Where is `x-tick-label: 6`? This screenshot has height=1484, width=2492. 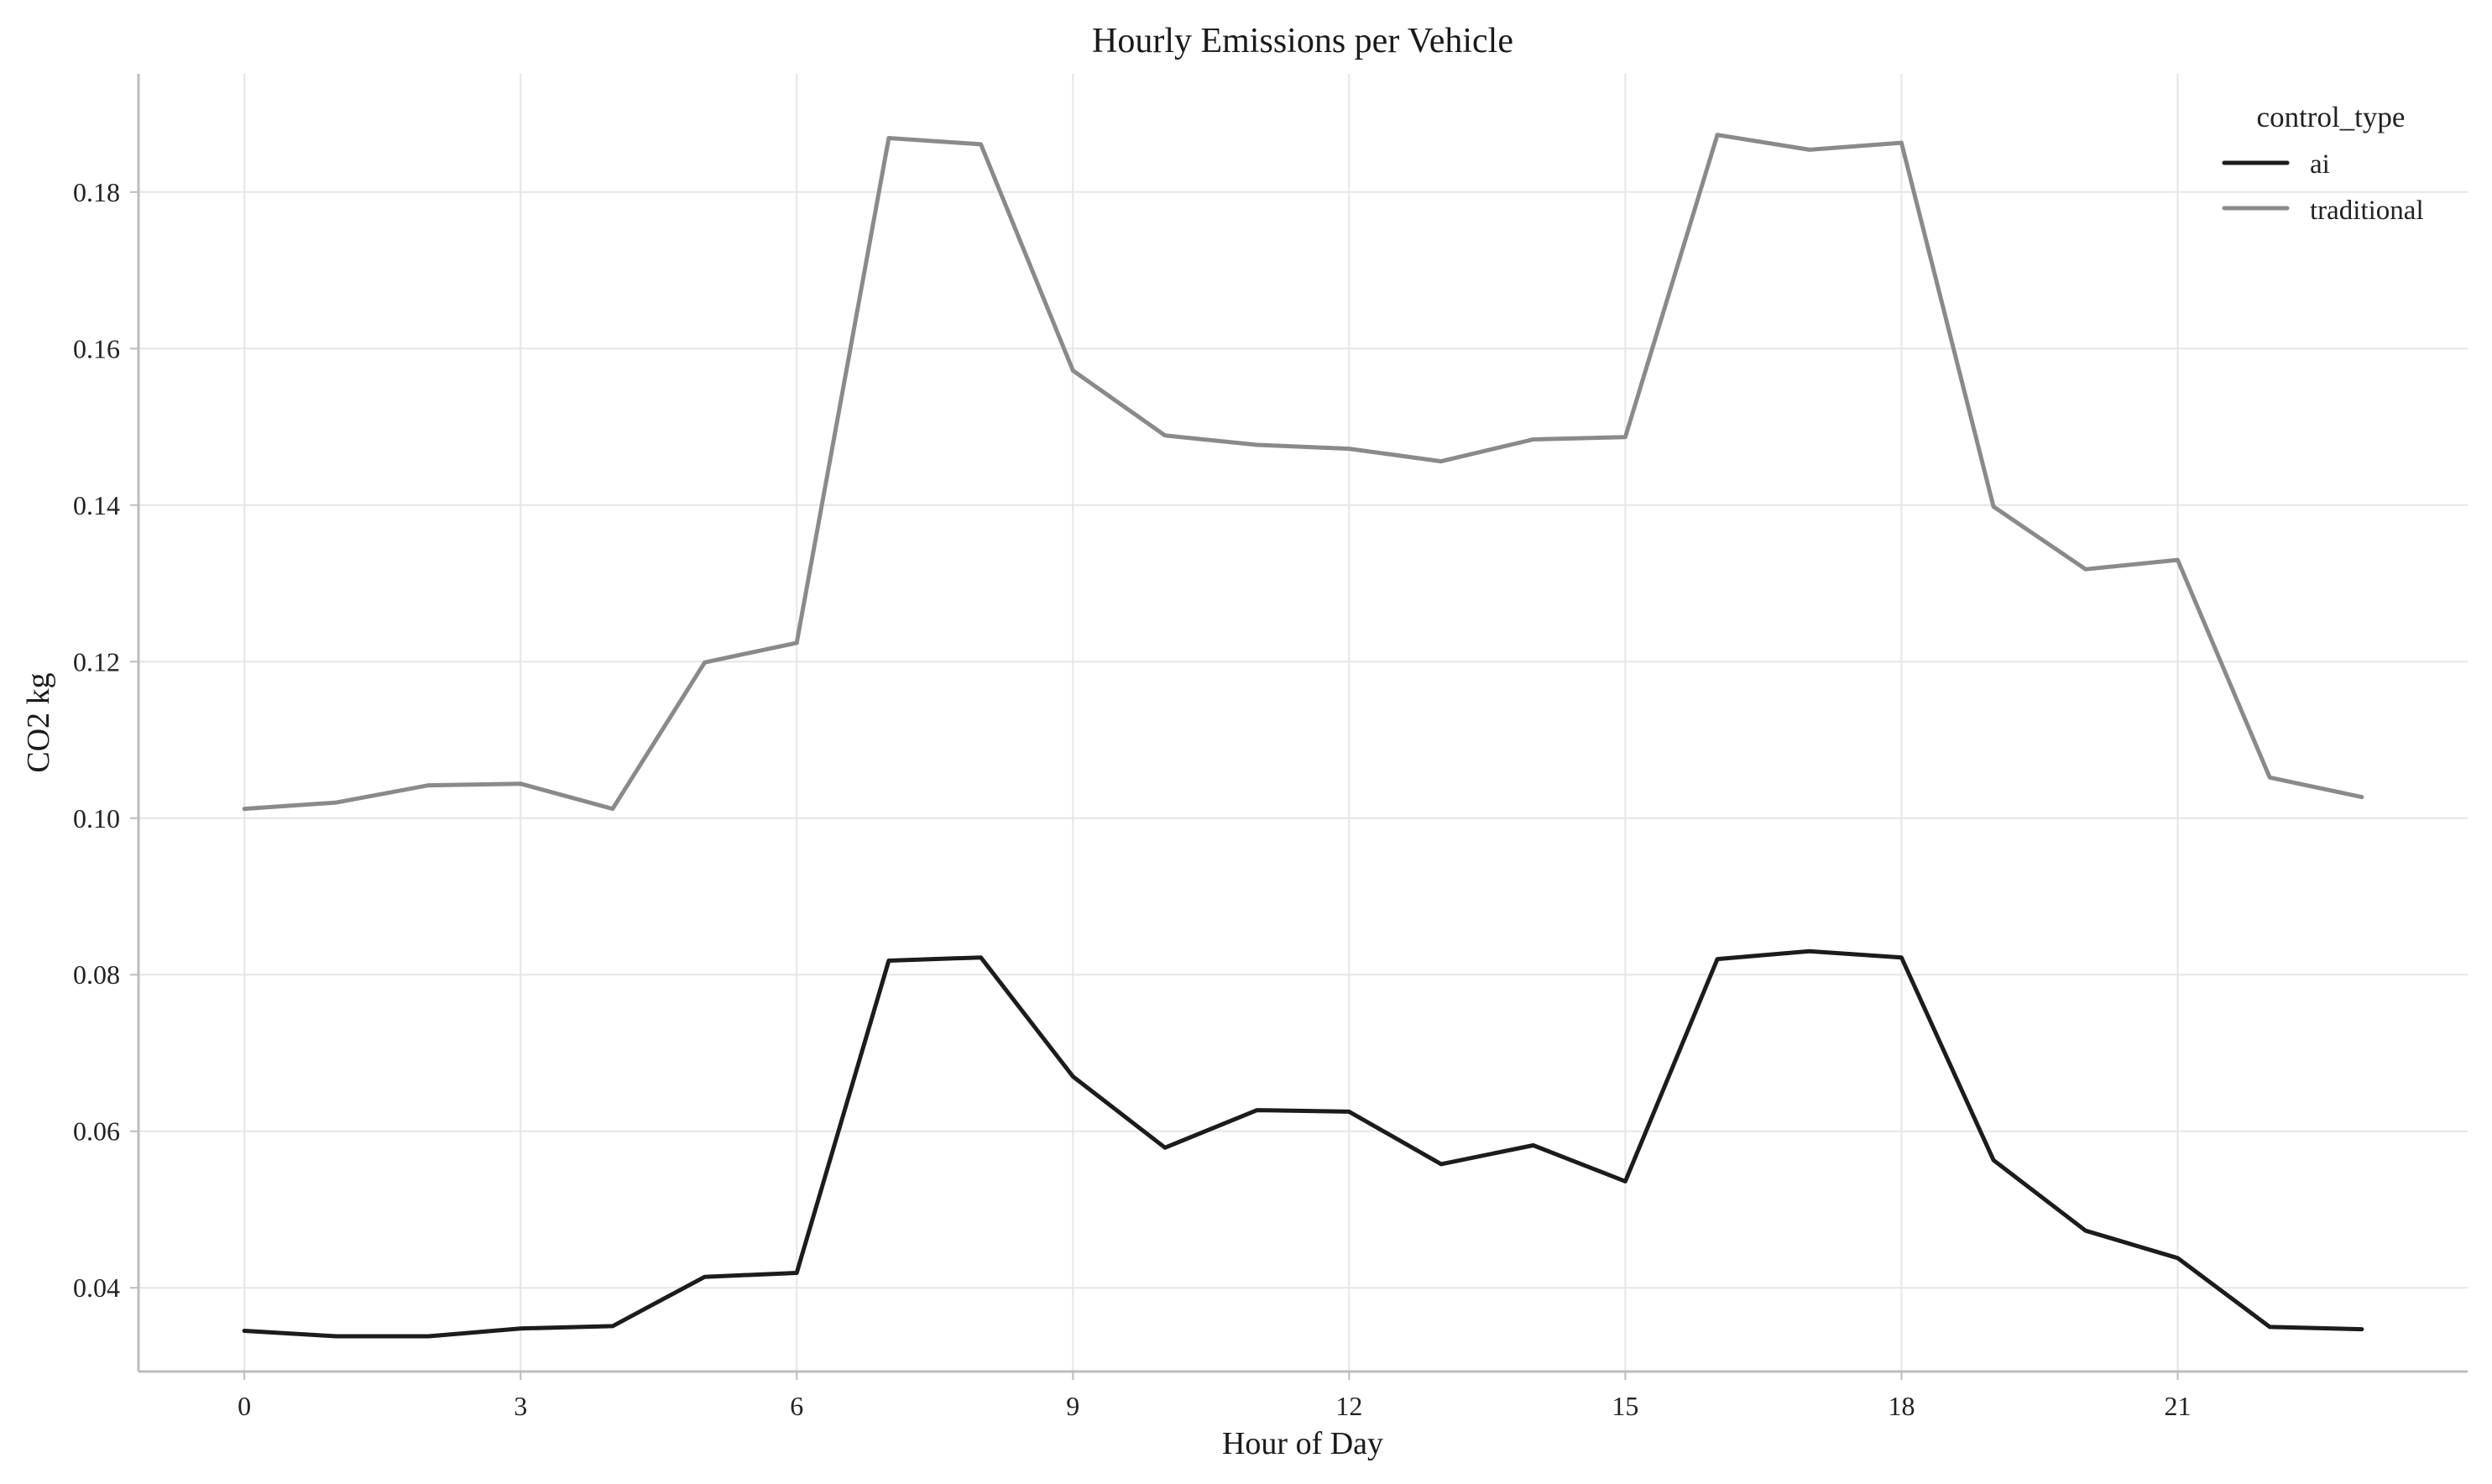 x-tick-label: 6 is located at coordinates (796, 1406).